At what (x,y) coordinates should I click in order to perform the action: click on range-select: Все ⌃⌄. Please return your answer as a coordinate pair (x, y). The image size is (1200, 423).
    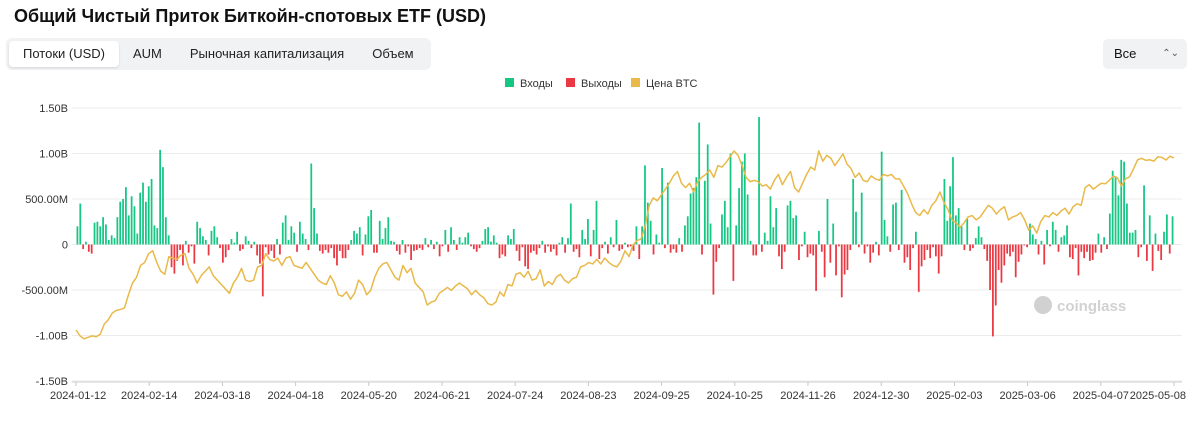
    Looking at the image, I should click on (1145, 54).